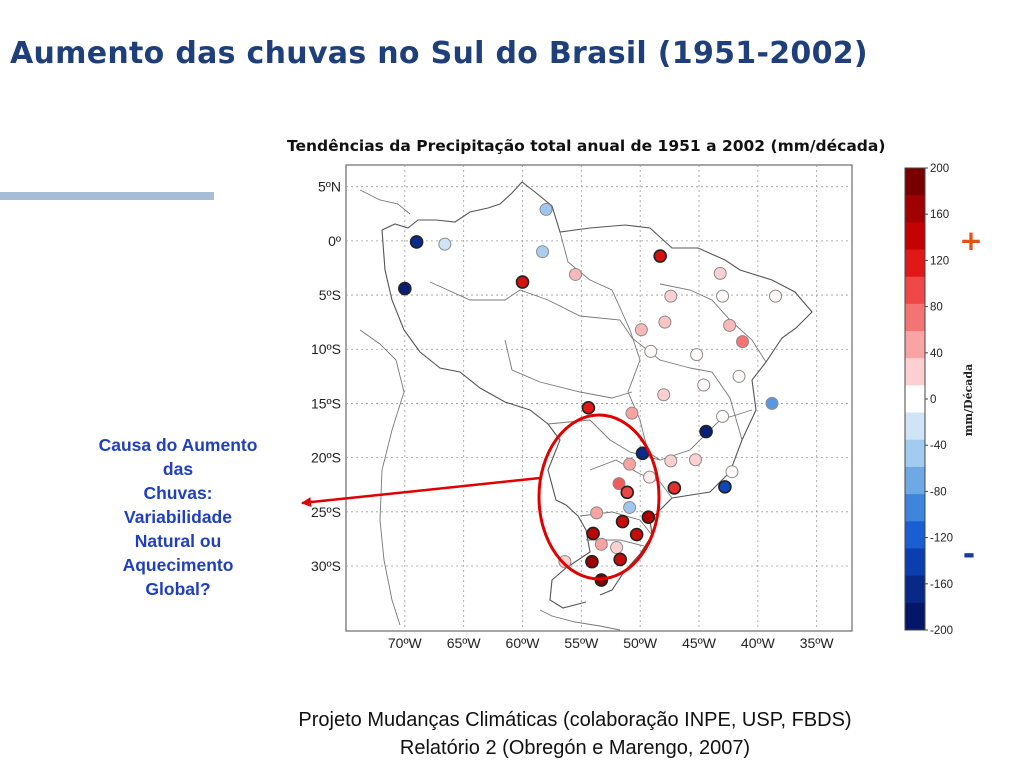  I want to click on state-border-bahia, so click(716, 404).